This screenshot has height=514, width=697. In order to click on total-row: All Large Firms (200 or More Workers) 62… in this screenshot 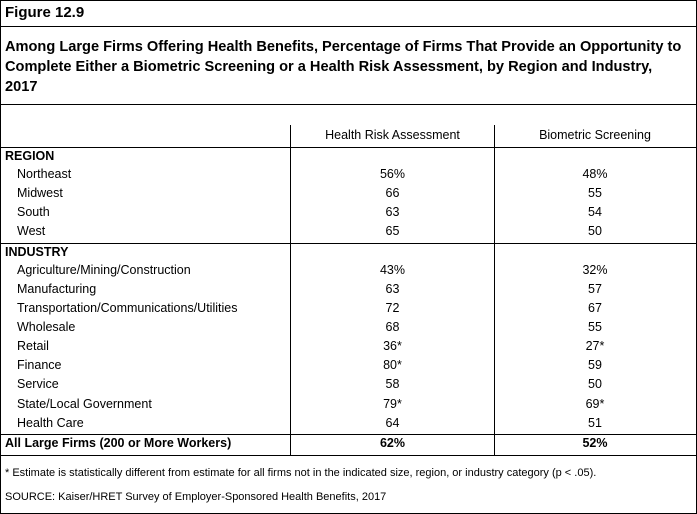, I will do `click(348, 443)`.